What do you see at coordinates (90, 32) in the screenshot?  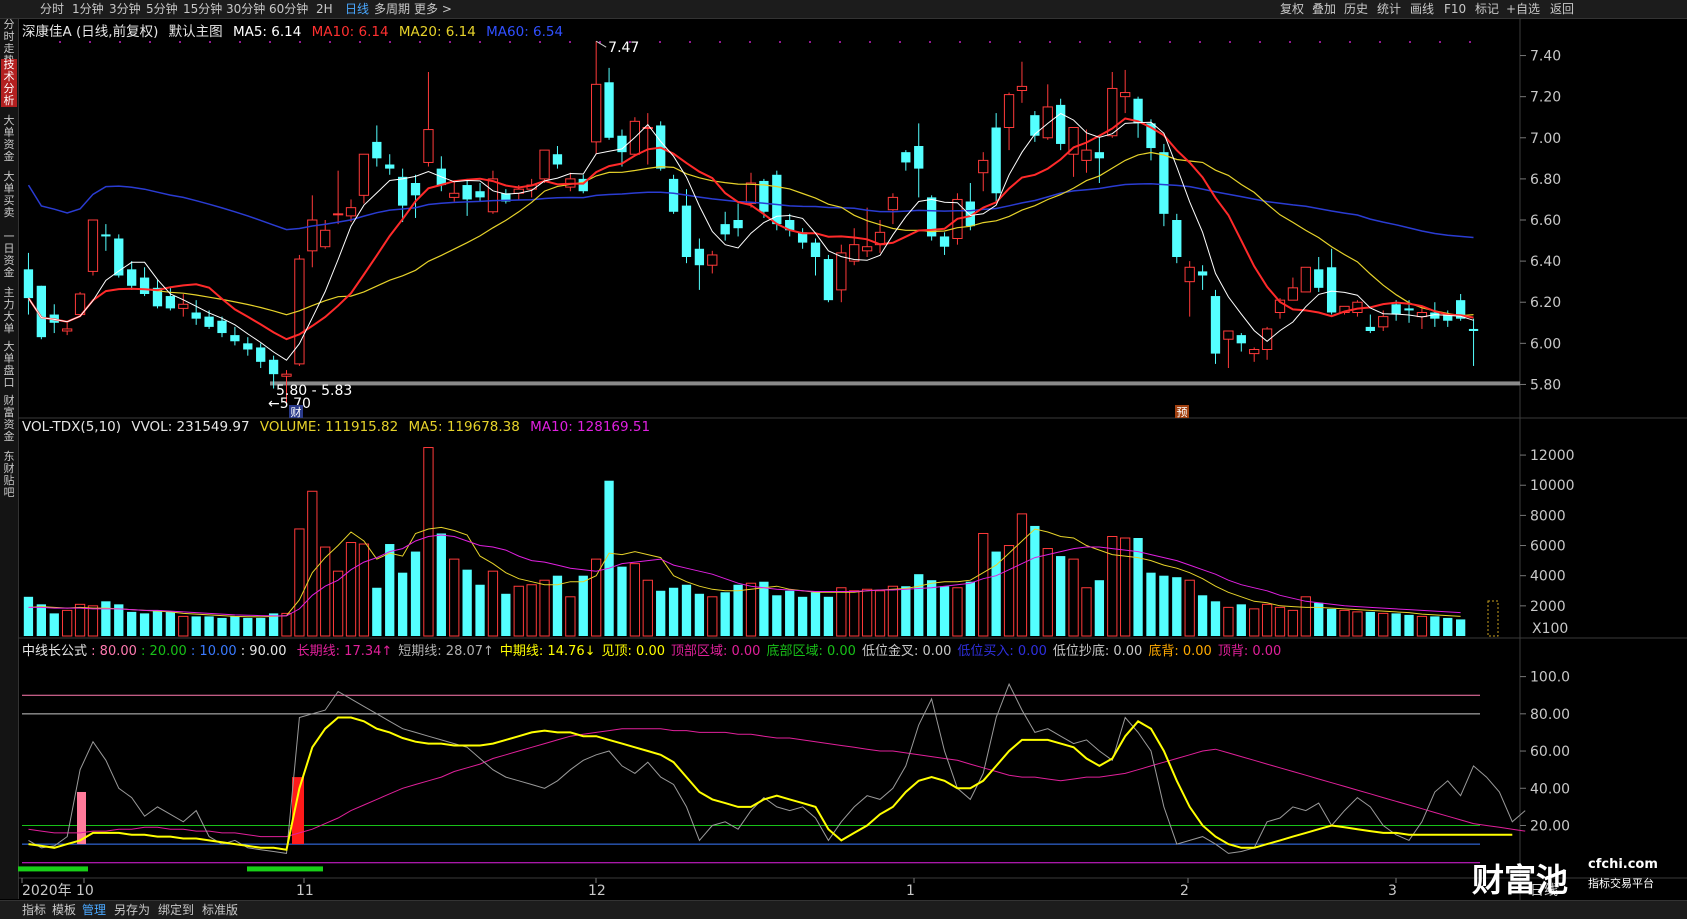 I see `stock-title: 深康佳A (日线,前复权)` at bounding box center [90, 32].